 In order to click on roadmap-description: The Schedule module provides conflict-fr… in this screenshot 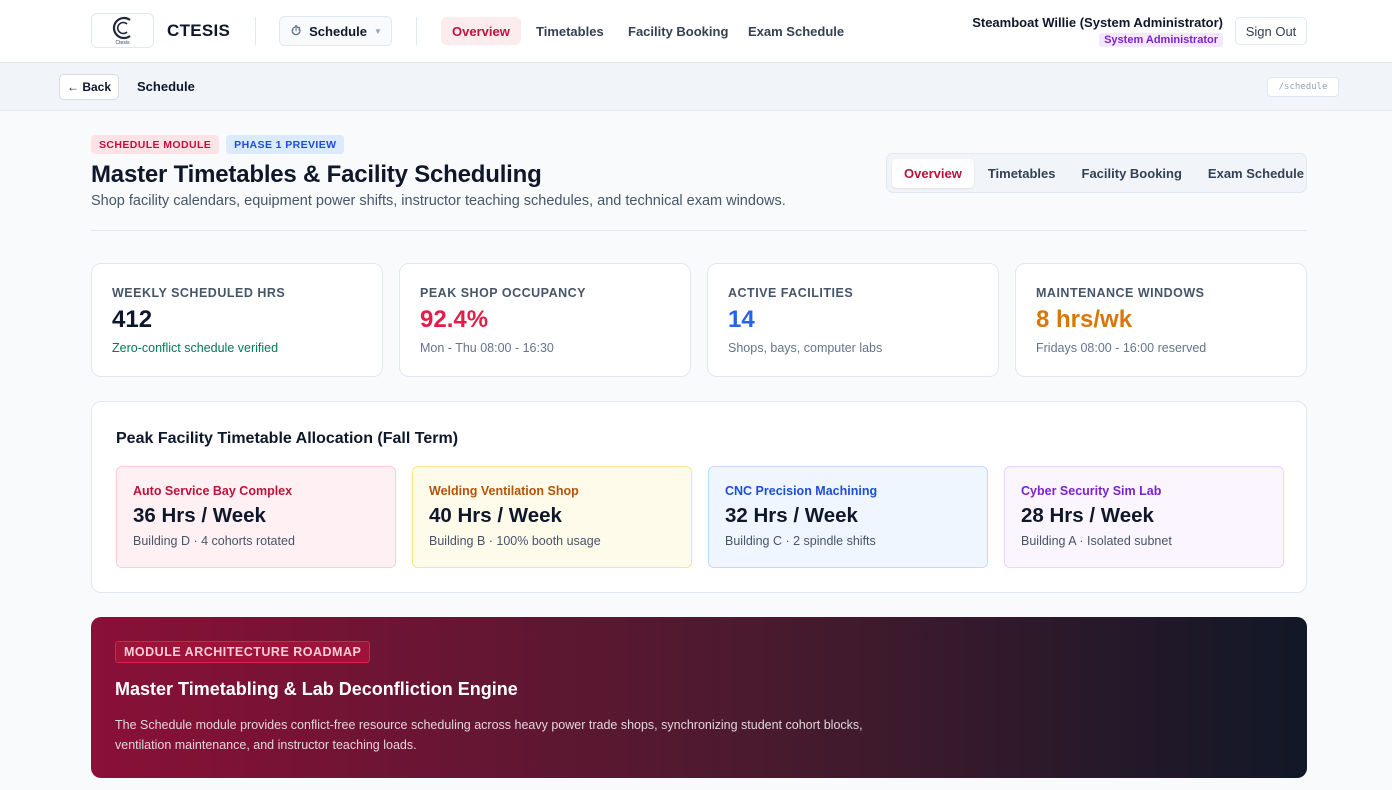, I will do `click(489, 735)`.